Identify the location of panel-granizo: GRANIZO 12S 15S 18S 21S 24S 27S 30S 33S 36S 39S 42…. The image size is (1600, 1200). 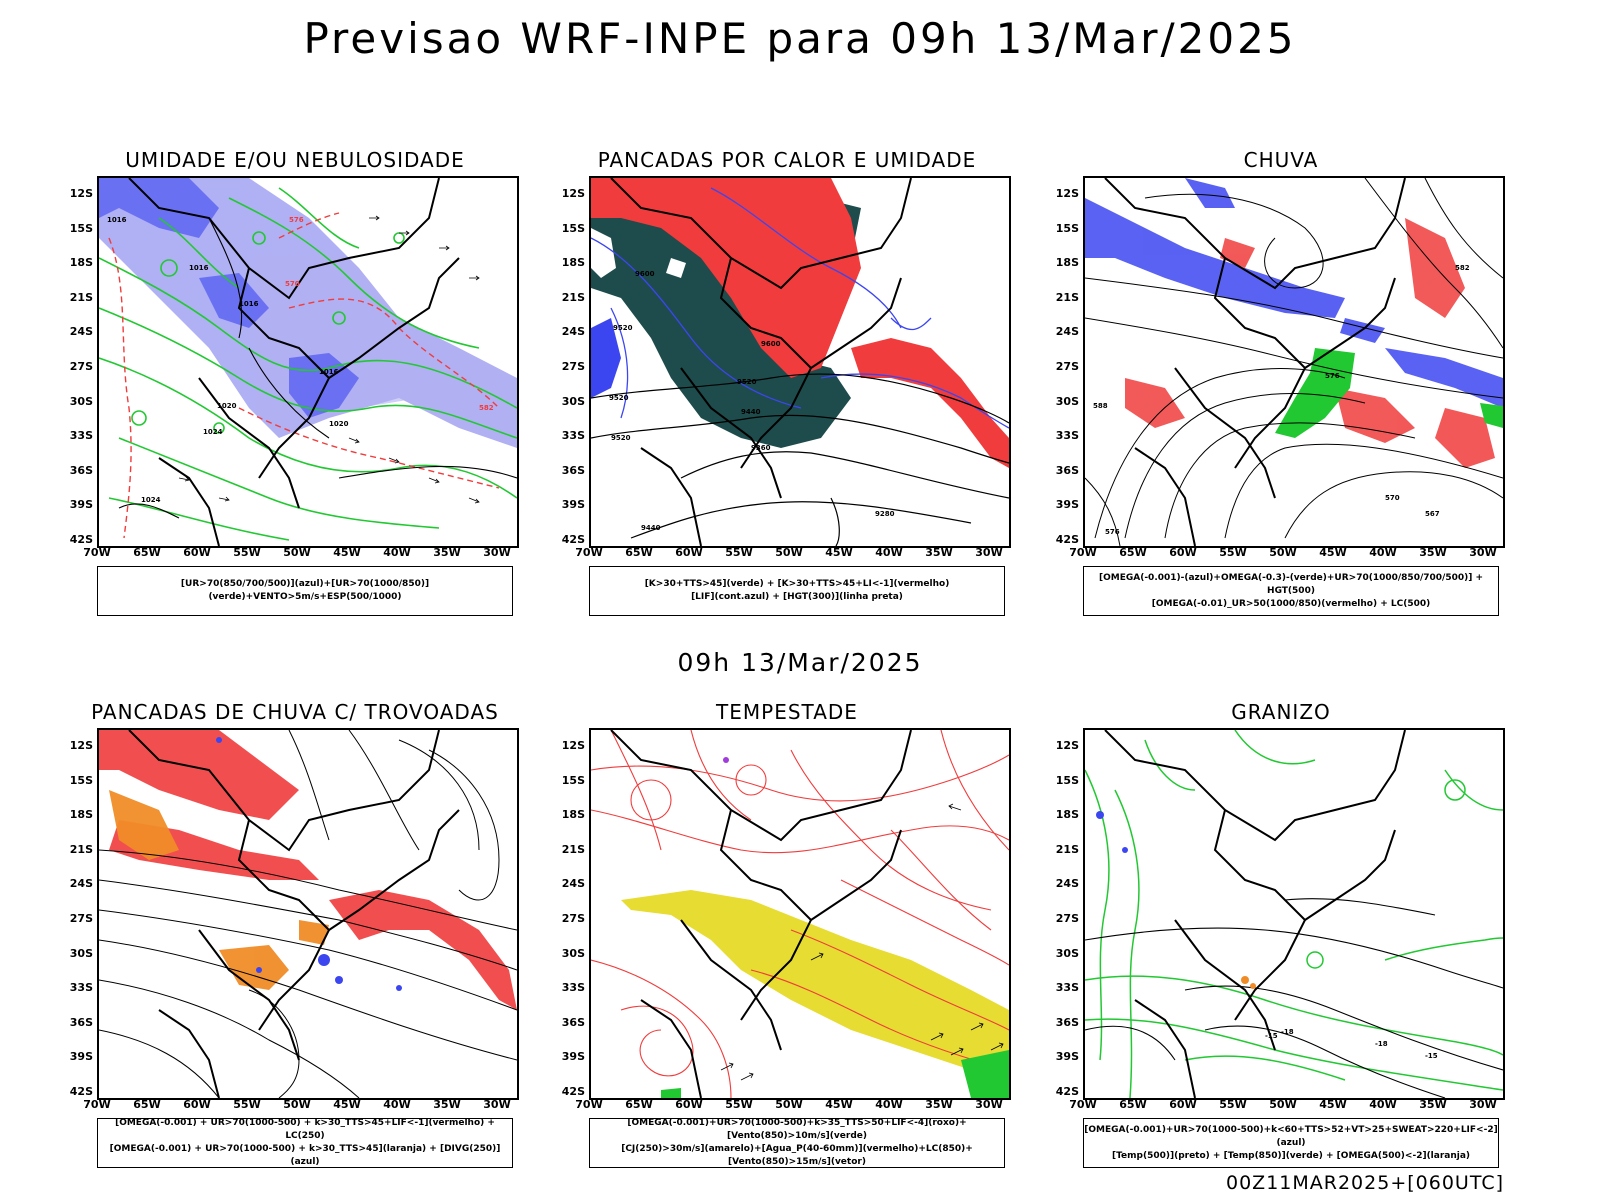
(1281, 940).